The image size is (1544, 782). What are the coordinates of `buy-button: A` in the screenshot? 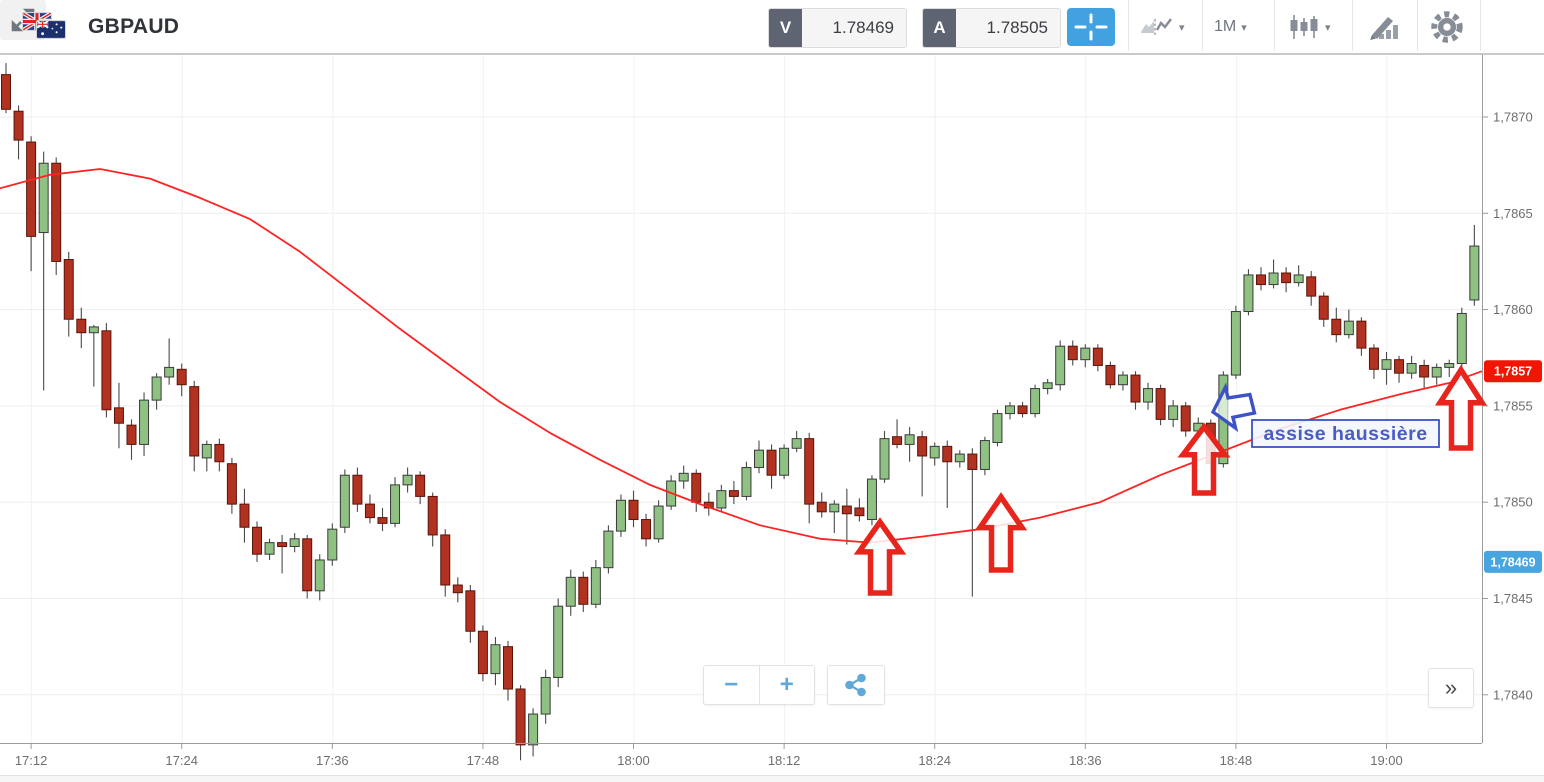 It's located at (939, 28).